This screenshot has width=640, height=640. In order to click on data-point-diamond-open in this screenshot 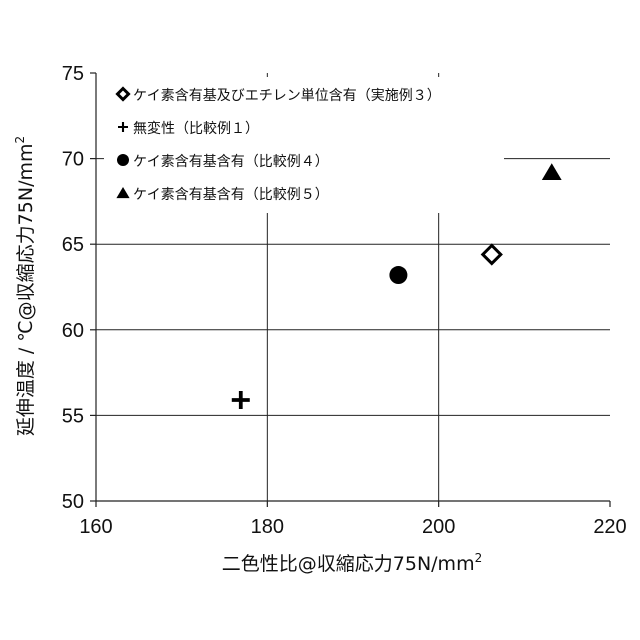, I will do `click(492, 254)`.